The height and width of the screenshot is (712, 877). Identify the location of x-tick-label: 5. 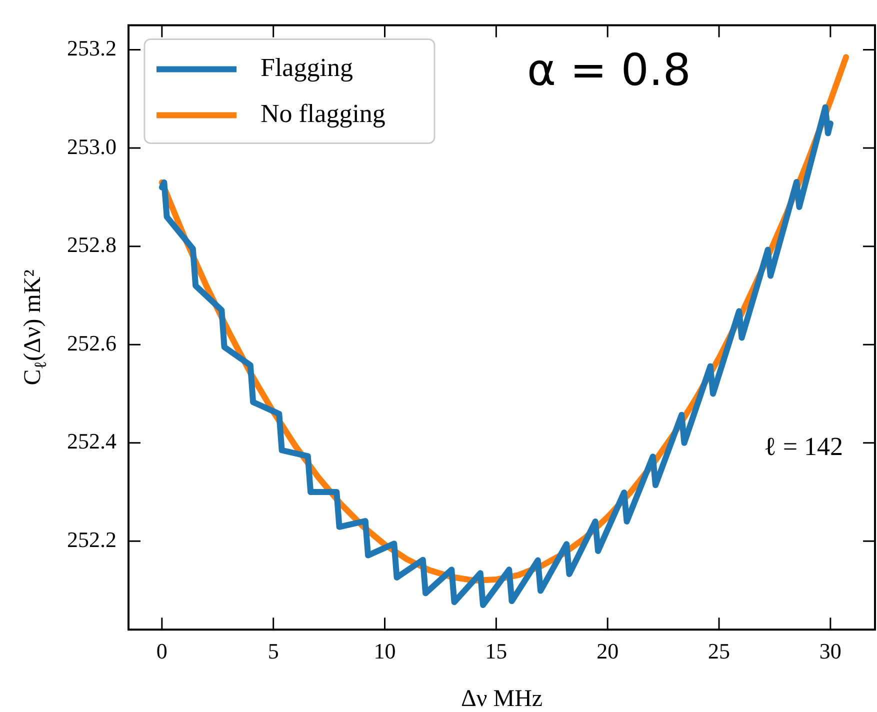
(273, 651).